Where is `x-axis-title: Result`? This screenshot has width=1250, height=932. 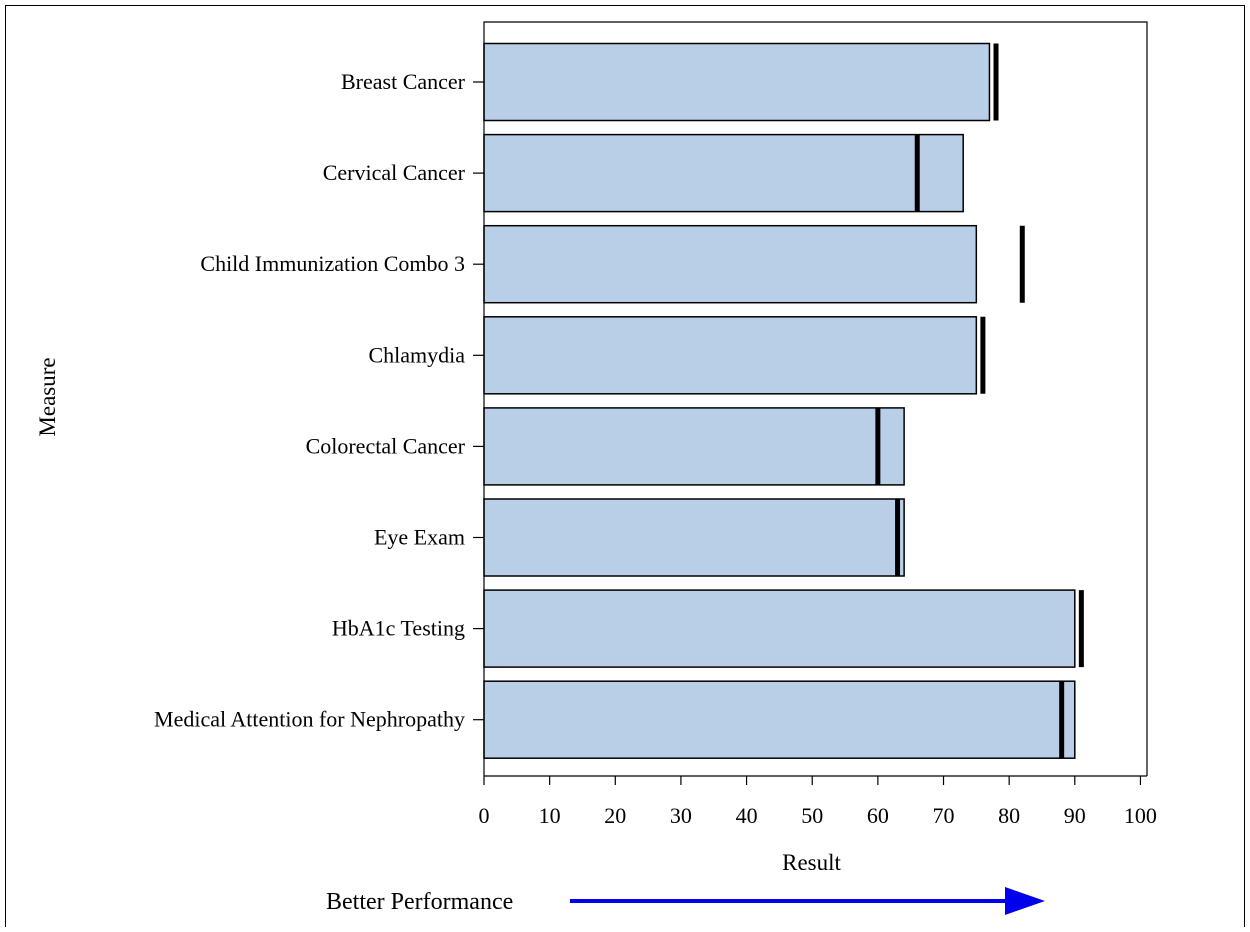
x-axis-title: Result is located at coordinates (811, 862).